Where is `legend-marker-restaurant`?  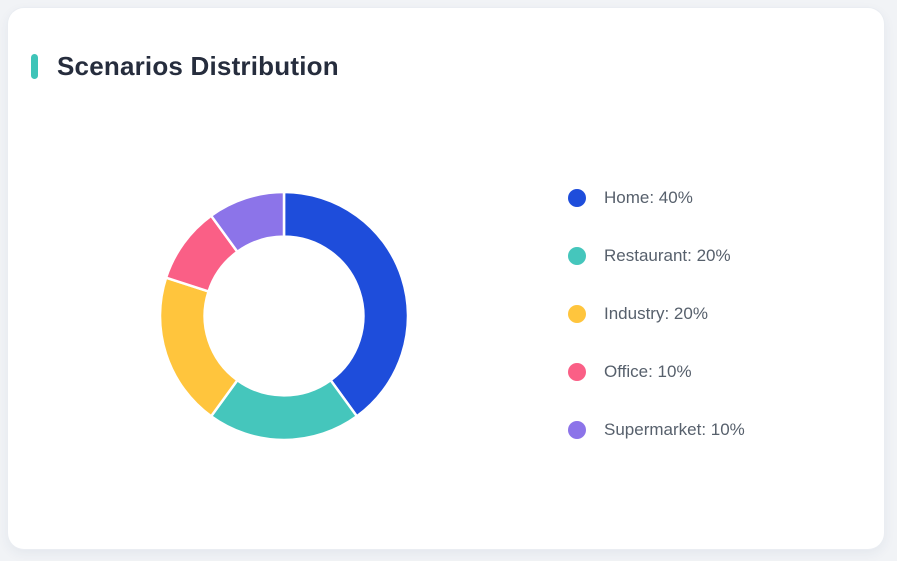 legend-marker-restaurant is located at coordinates (577, 256).